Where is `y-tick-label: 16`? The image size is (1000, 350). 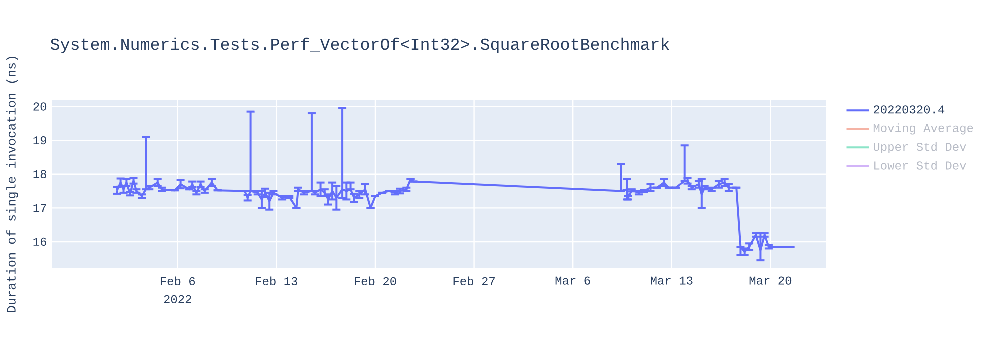
y-tick-label: 16 is located at coordinates (40, 242).